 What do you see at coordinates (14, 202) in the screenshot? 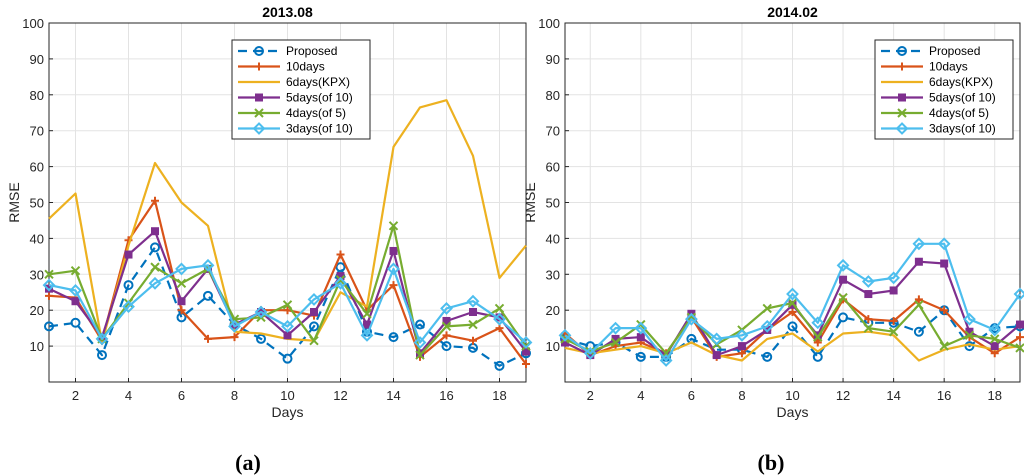
I see `y-axis-label: RMSE` at bounding box center [14, 202].